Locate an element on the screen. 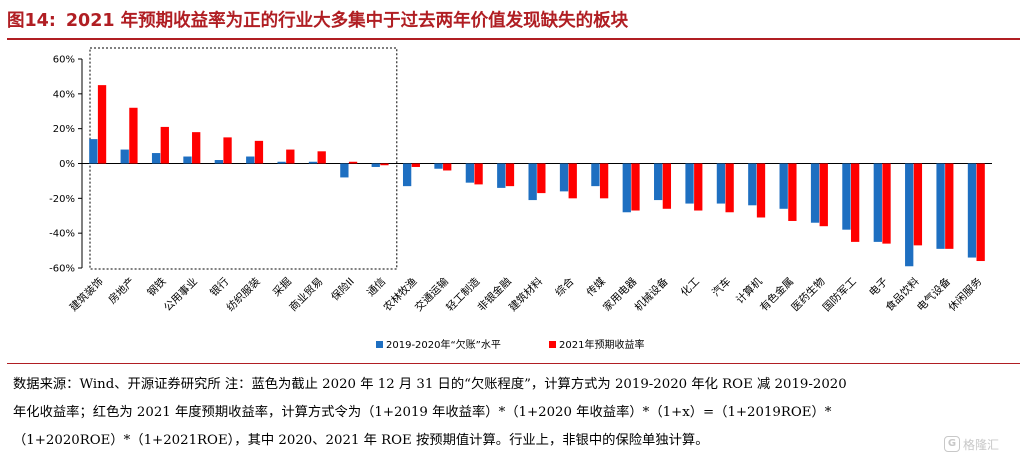 This screenshot has height=459, width=1027. figure-label: 图14: is located at coordinates (31, 21).